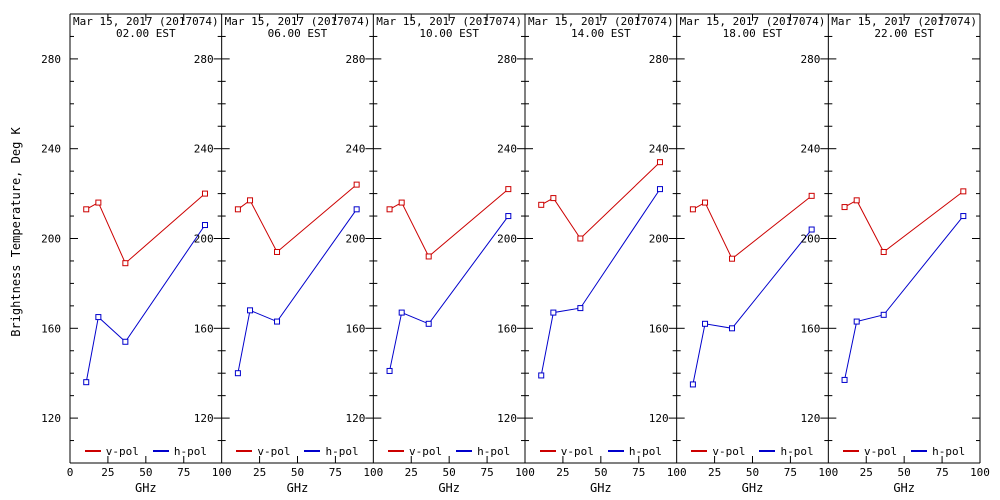  Describe the element at coordinates (600, 488) in the screenshot. I see `x-axis-title-4: GHz` at that location.